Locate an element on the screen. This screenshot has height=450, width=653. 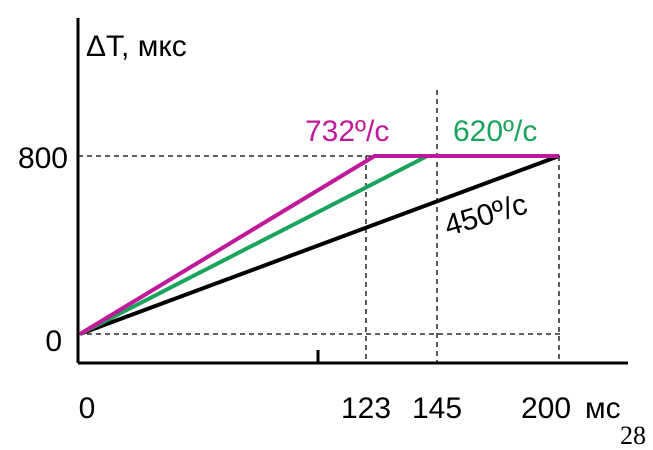
y-axis-label: ΔT, мкс is located at coordinates (136, 46).